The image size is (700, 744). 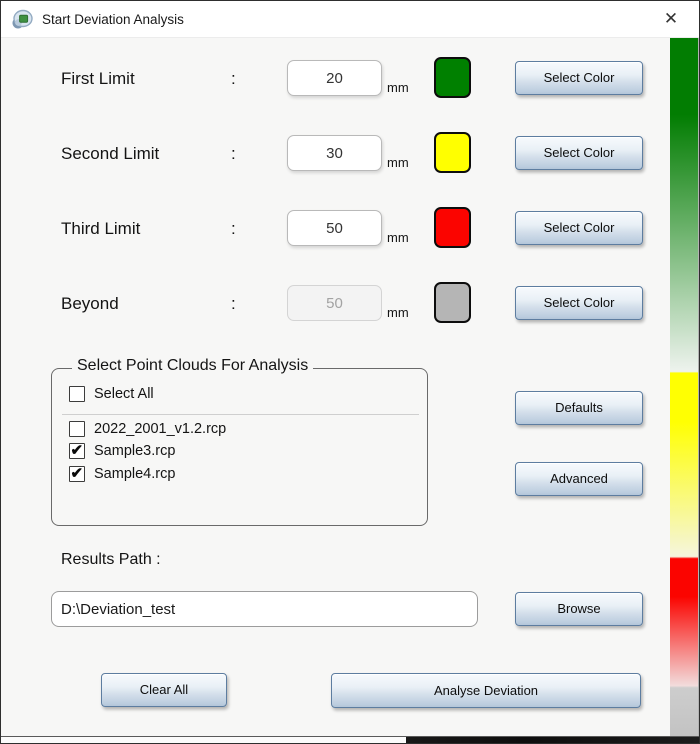 I want to click on results-path-input, so click(x=264, y=609).